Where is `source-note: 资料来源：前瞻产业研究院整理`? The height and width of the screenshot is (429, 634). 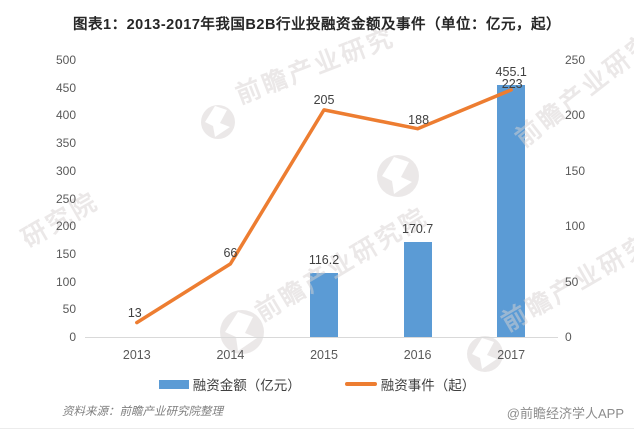 source-note: 资料来源：前瞻产业研究院整理 is located at coordinates (142, 412).